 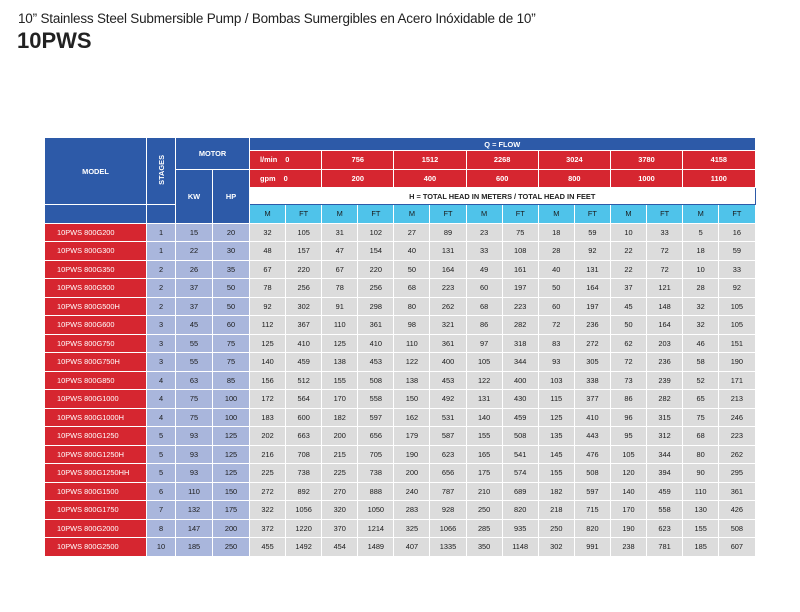 What do you see at coordinates (592, 547) in the screenshot?
I see `head-ft-cell: 991` at bounding box center [592, 547].